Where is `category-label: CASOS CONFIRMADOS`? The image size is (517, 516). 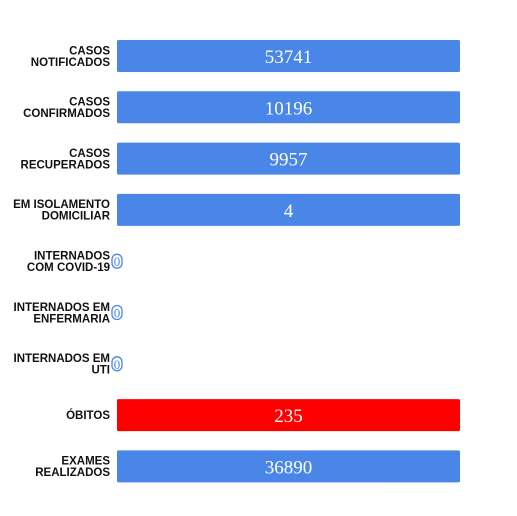
category-label: CASOS CONFIRMADOS is located at coordinates (66, 109).